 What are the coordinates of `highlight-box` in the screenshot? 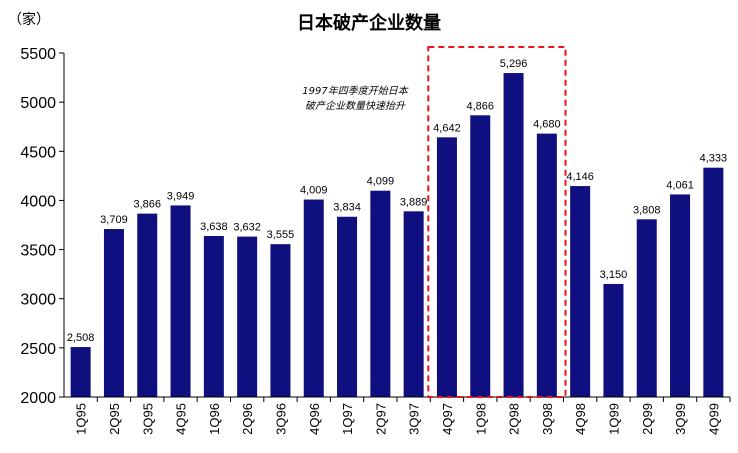 It's located at (497, 222).